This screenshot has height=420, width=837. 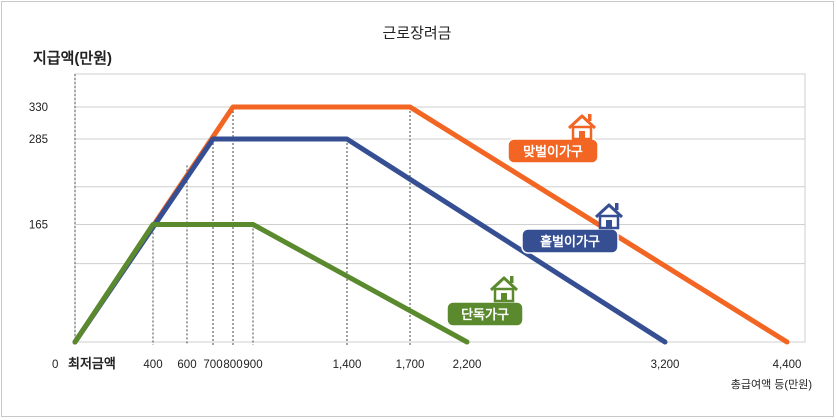 I want to click on x-tick-label: 800, so click(x=232, y=365).